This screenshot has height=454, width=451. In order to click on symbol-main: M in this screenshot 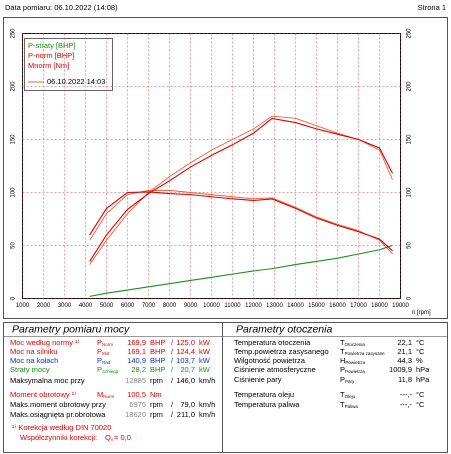, I will do `click(100, 394)`.